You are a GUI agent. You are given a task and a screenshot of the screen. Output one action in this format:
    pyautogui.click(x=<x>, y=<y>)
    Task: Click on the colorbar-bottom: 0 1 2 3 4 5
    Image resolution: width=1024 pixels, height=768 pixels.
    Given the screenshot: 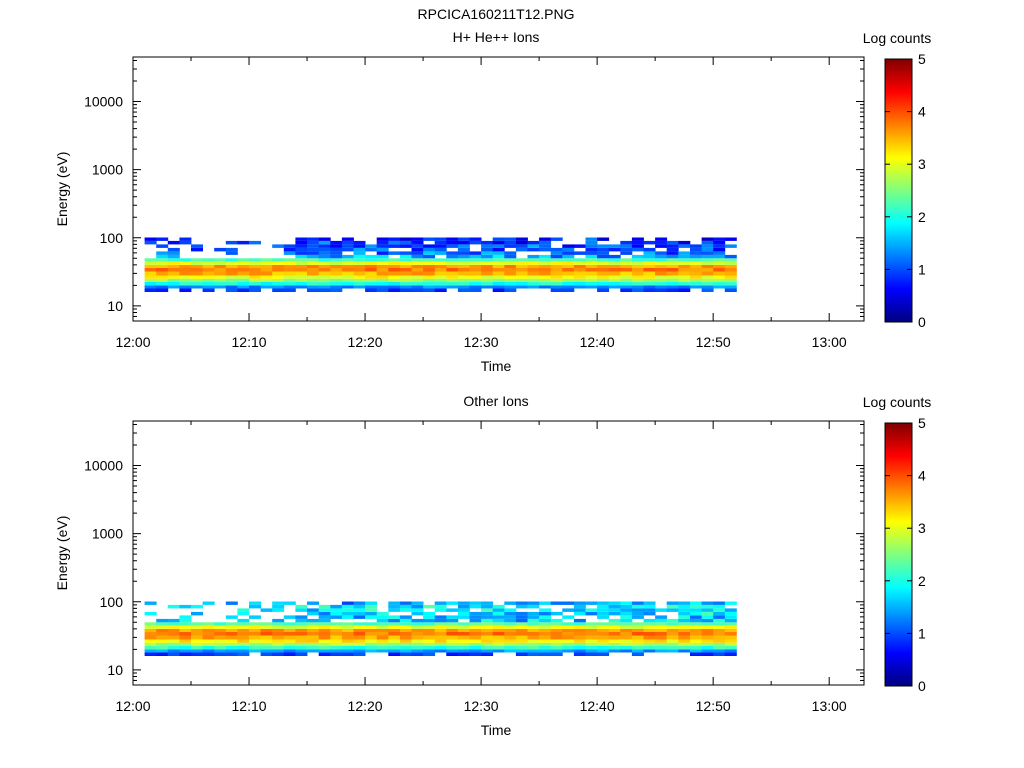 What is the action you would take?
    pyautogui.click(x=905, y=554)
    